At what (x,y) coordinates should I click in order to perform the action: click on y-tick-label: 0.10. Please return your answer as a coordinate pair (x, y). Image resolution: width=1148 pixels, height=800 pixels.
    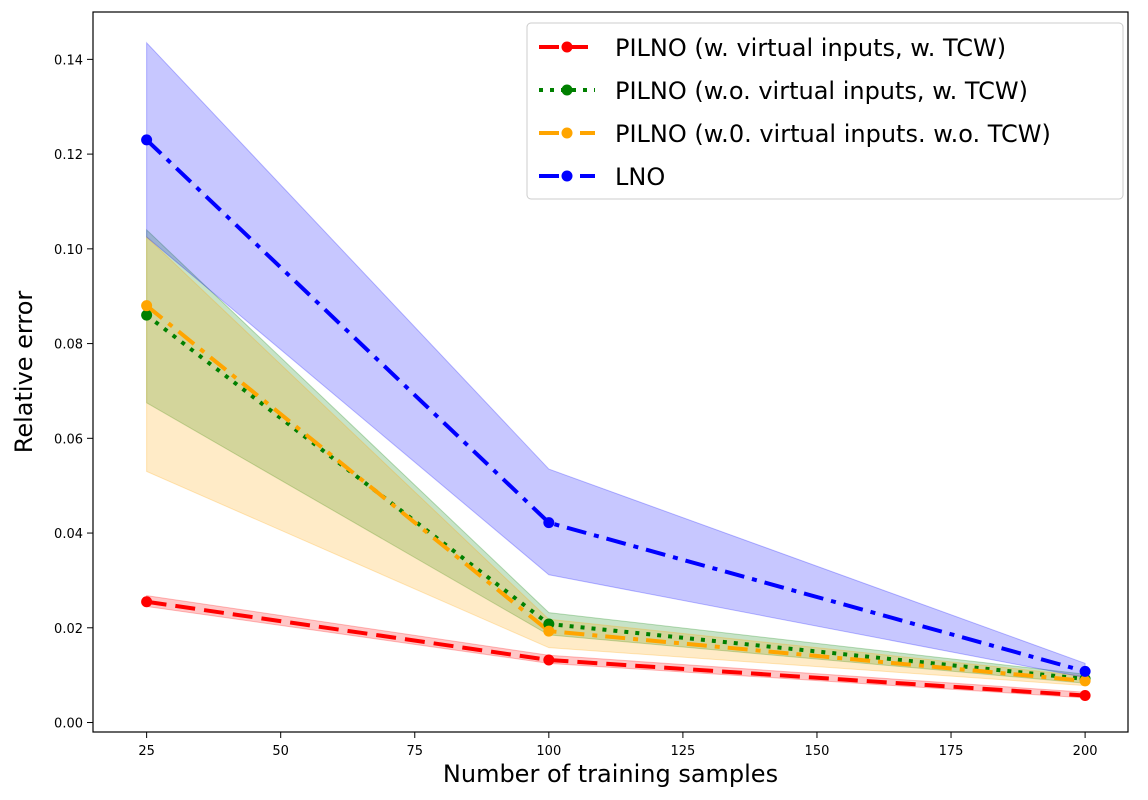
    Looking at the image, I should click on (68, 250).